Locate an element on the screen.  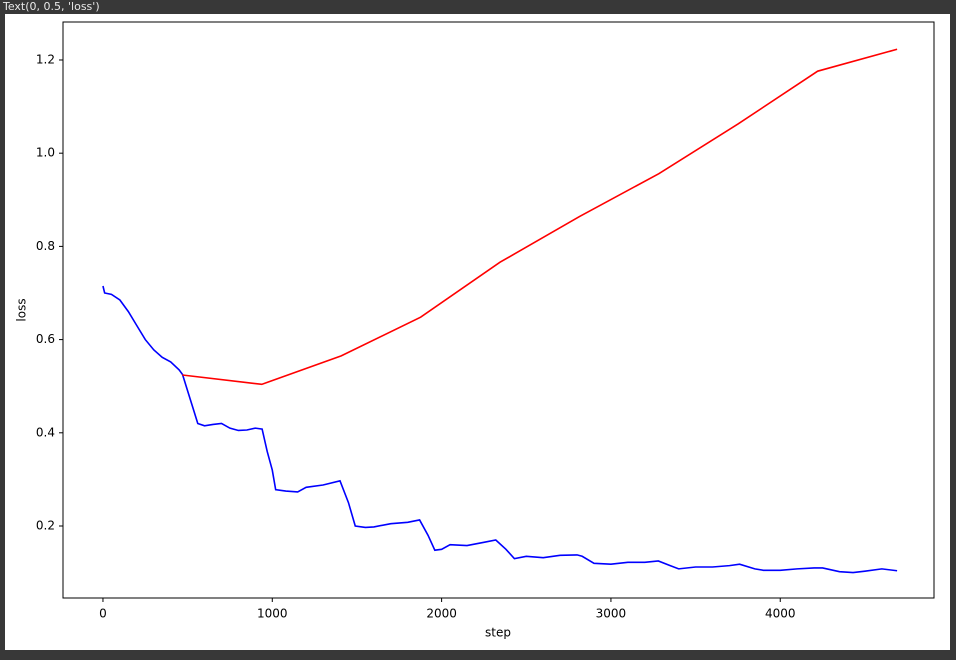
y-tick-label: 1.0 is located at coordinates (45, 153).